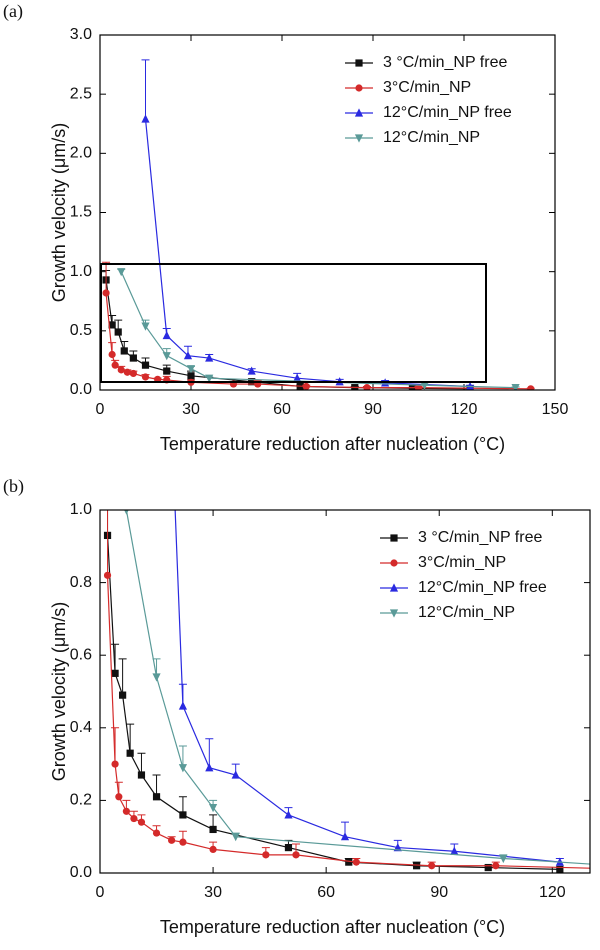  I want to click on y-tick-label: 3.0, so click(81, 34).